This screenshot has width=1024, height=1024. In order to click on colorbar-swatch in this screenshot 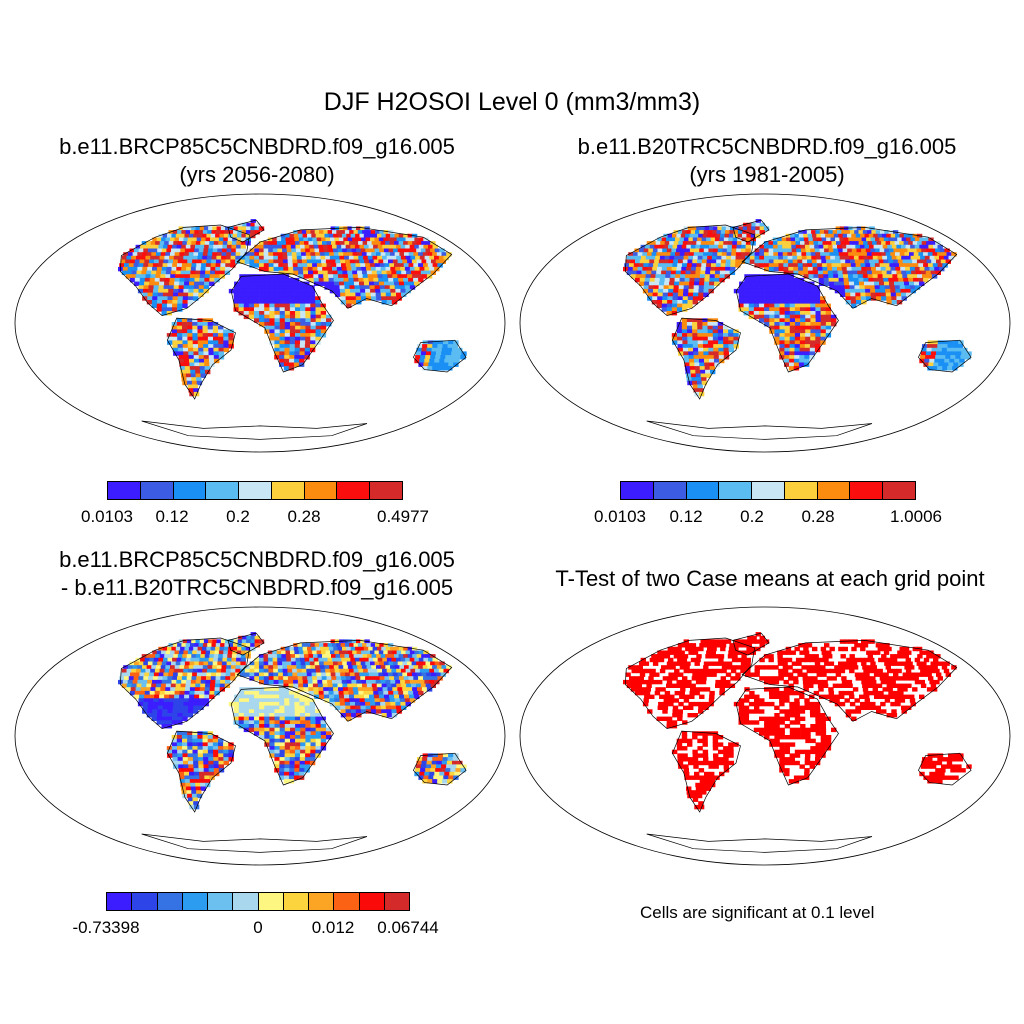, I will do `click(271, 901)`.